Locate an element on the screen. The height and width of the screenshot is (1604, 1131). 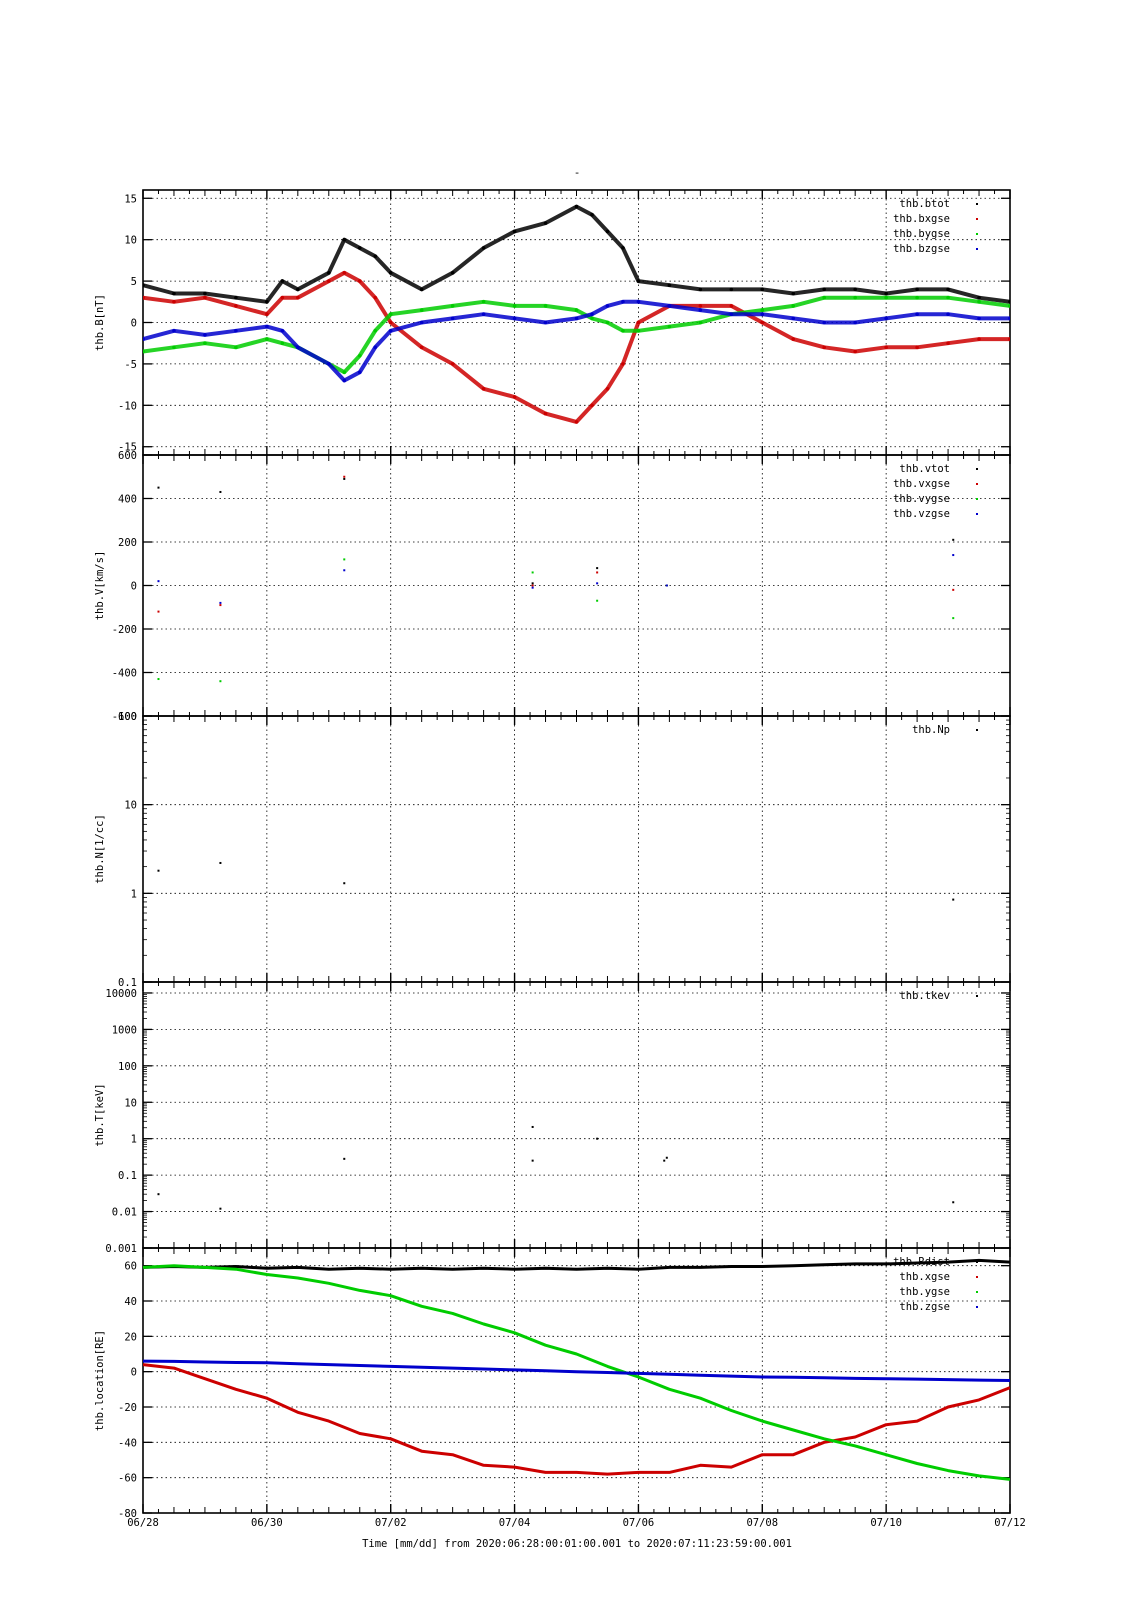
series-trace-thb.btot is located at coordinates (576, 254).